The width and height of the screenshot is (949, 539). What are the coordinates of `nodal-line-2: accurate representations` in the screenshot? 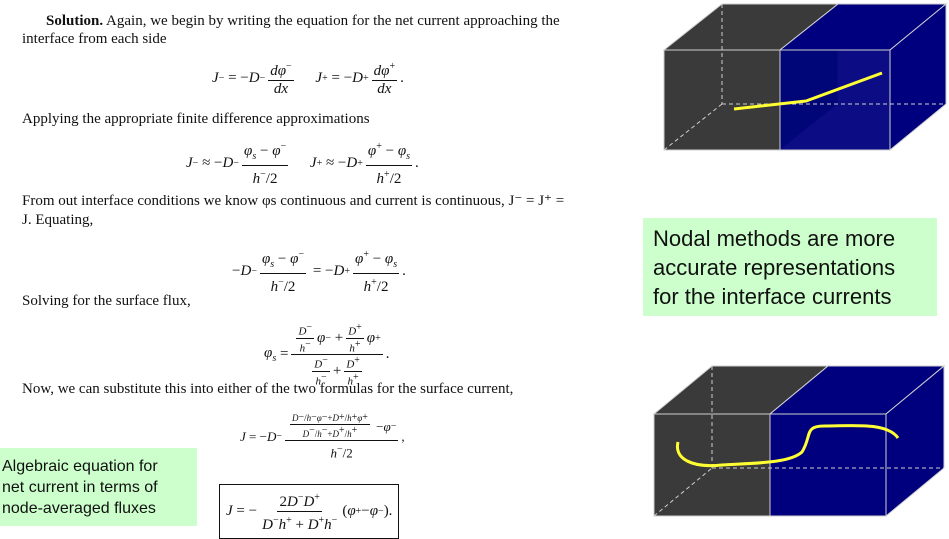 It's located at (774, 267).